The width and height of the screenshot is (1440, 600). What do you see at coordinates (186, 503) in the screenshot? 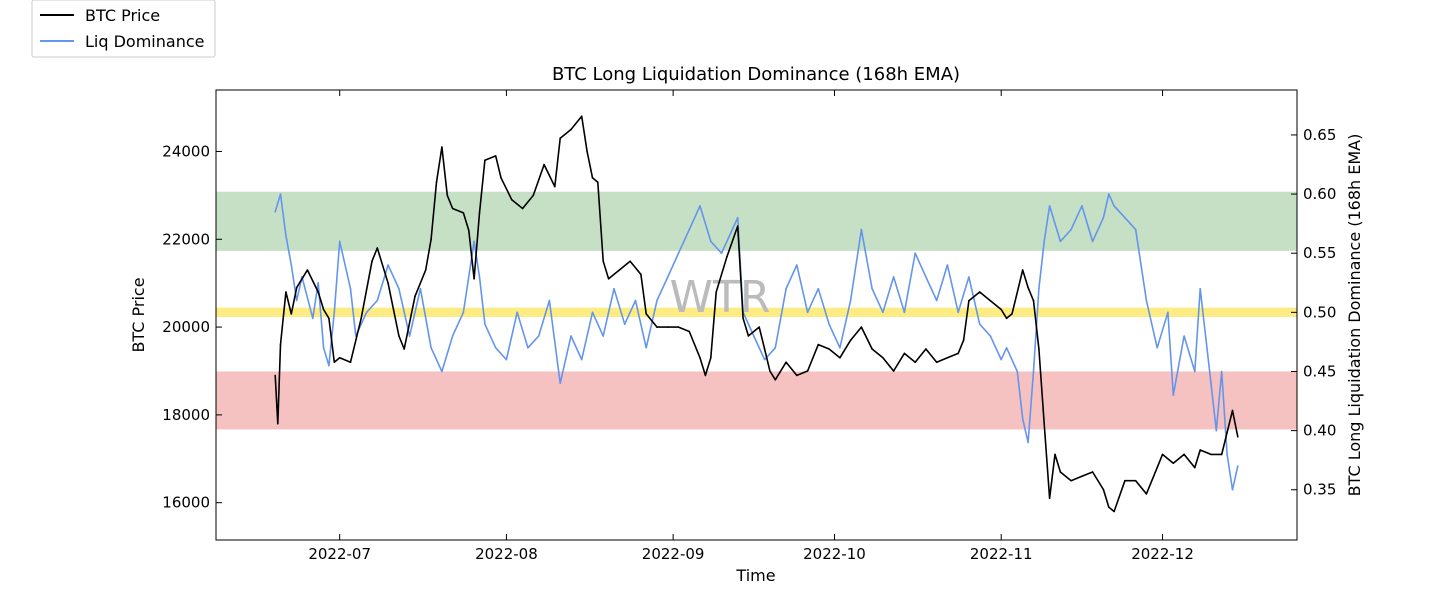
I see `y-left-tick-label: 16000` at bounding box center [186, 503].